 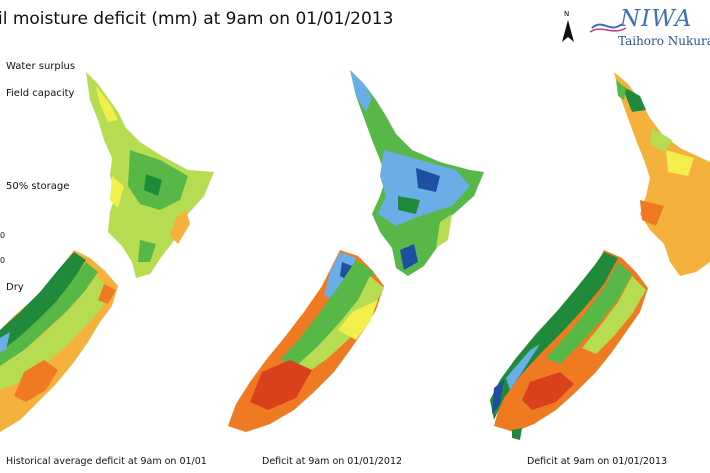 I want to click on stewart-island, so click(x=517, y=434).